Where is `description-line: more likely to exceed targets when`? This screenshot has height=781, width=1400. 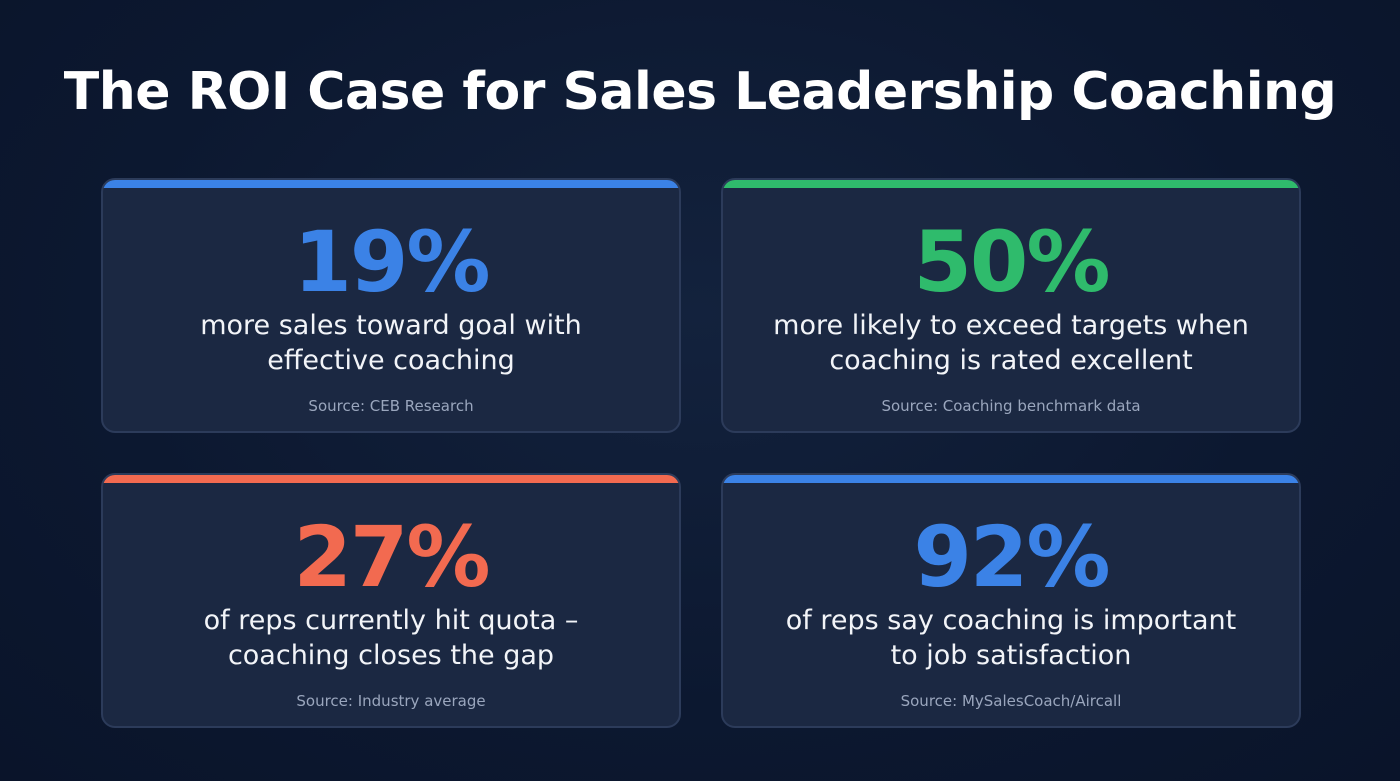 description-line: more likely to exceed targets when is located at coordinates (1011, 325).